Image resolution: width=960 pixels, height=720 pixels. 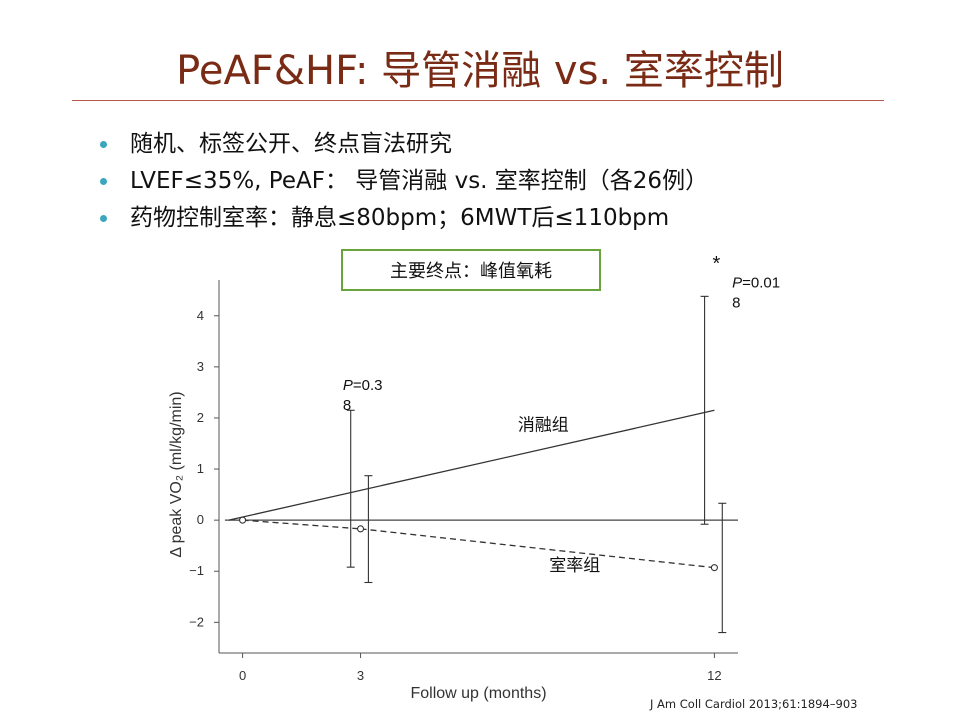 What do you see at coordinates (756, 283) in the screenshot?
I see `p-value-label: P=0.01` at bounding box center [756, 283].